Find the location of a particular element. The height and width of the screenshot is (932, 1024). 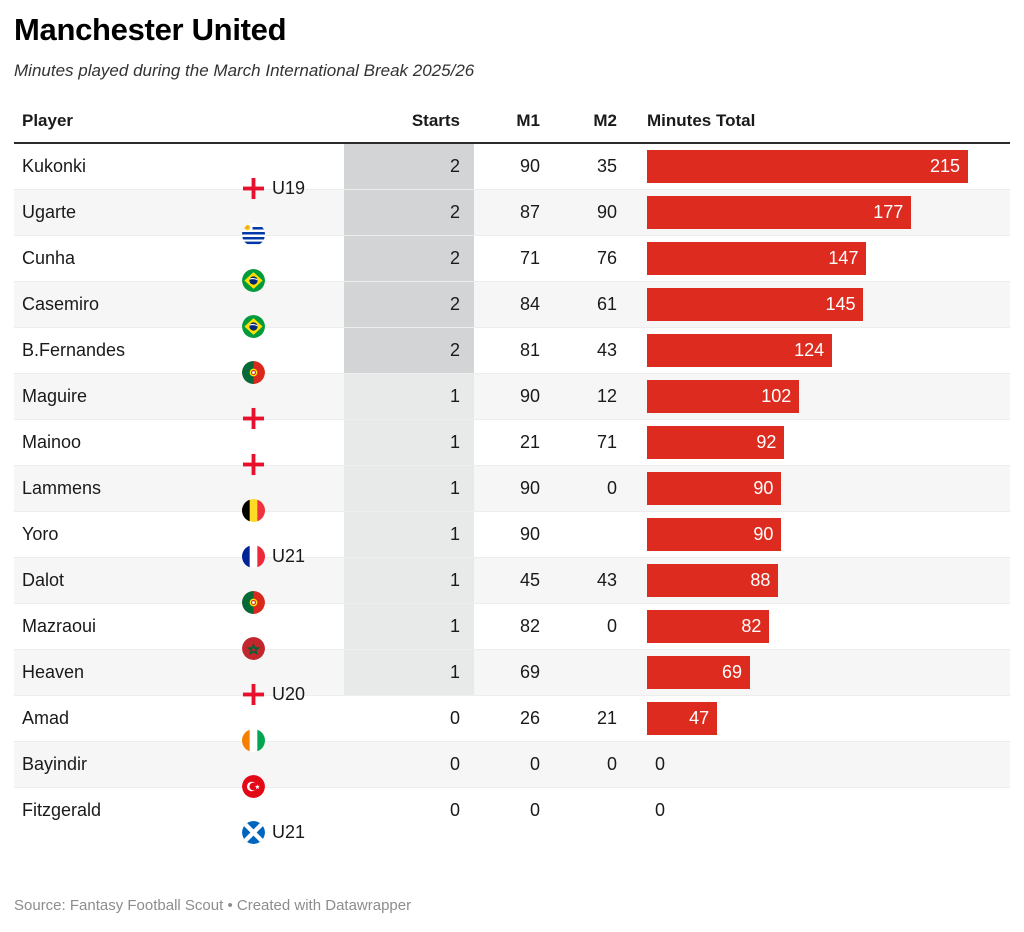

player-name: Kukonki is located at coordinates (54, 166).